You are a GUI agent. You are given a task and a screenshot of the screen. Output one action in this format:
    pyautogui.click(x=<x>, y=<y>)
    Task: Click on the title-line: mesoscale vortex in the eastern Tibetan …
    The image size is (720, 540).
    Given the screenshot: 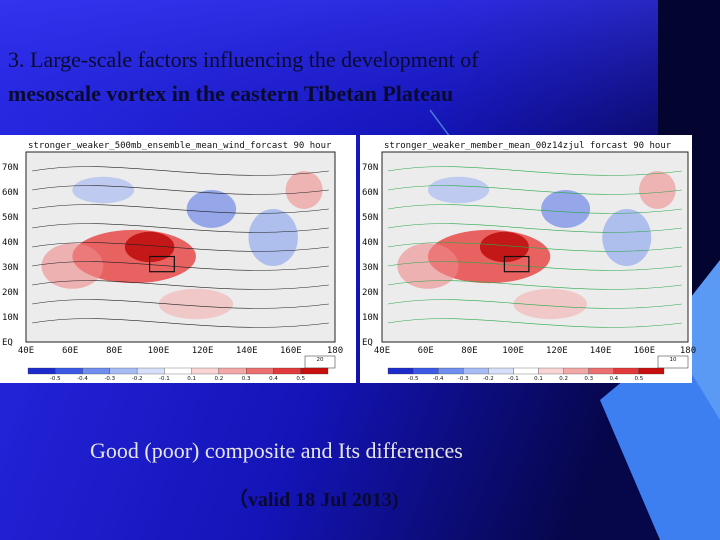 What is the action you would take?
    pyautogui.click(x=230, y=93)
    